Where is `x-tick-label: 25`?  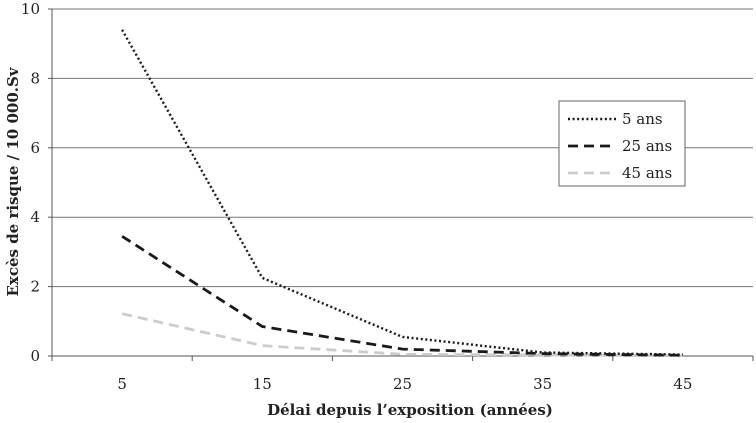
x-tick-label: 25 is located at coordinates (402, 384).